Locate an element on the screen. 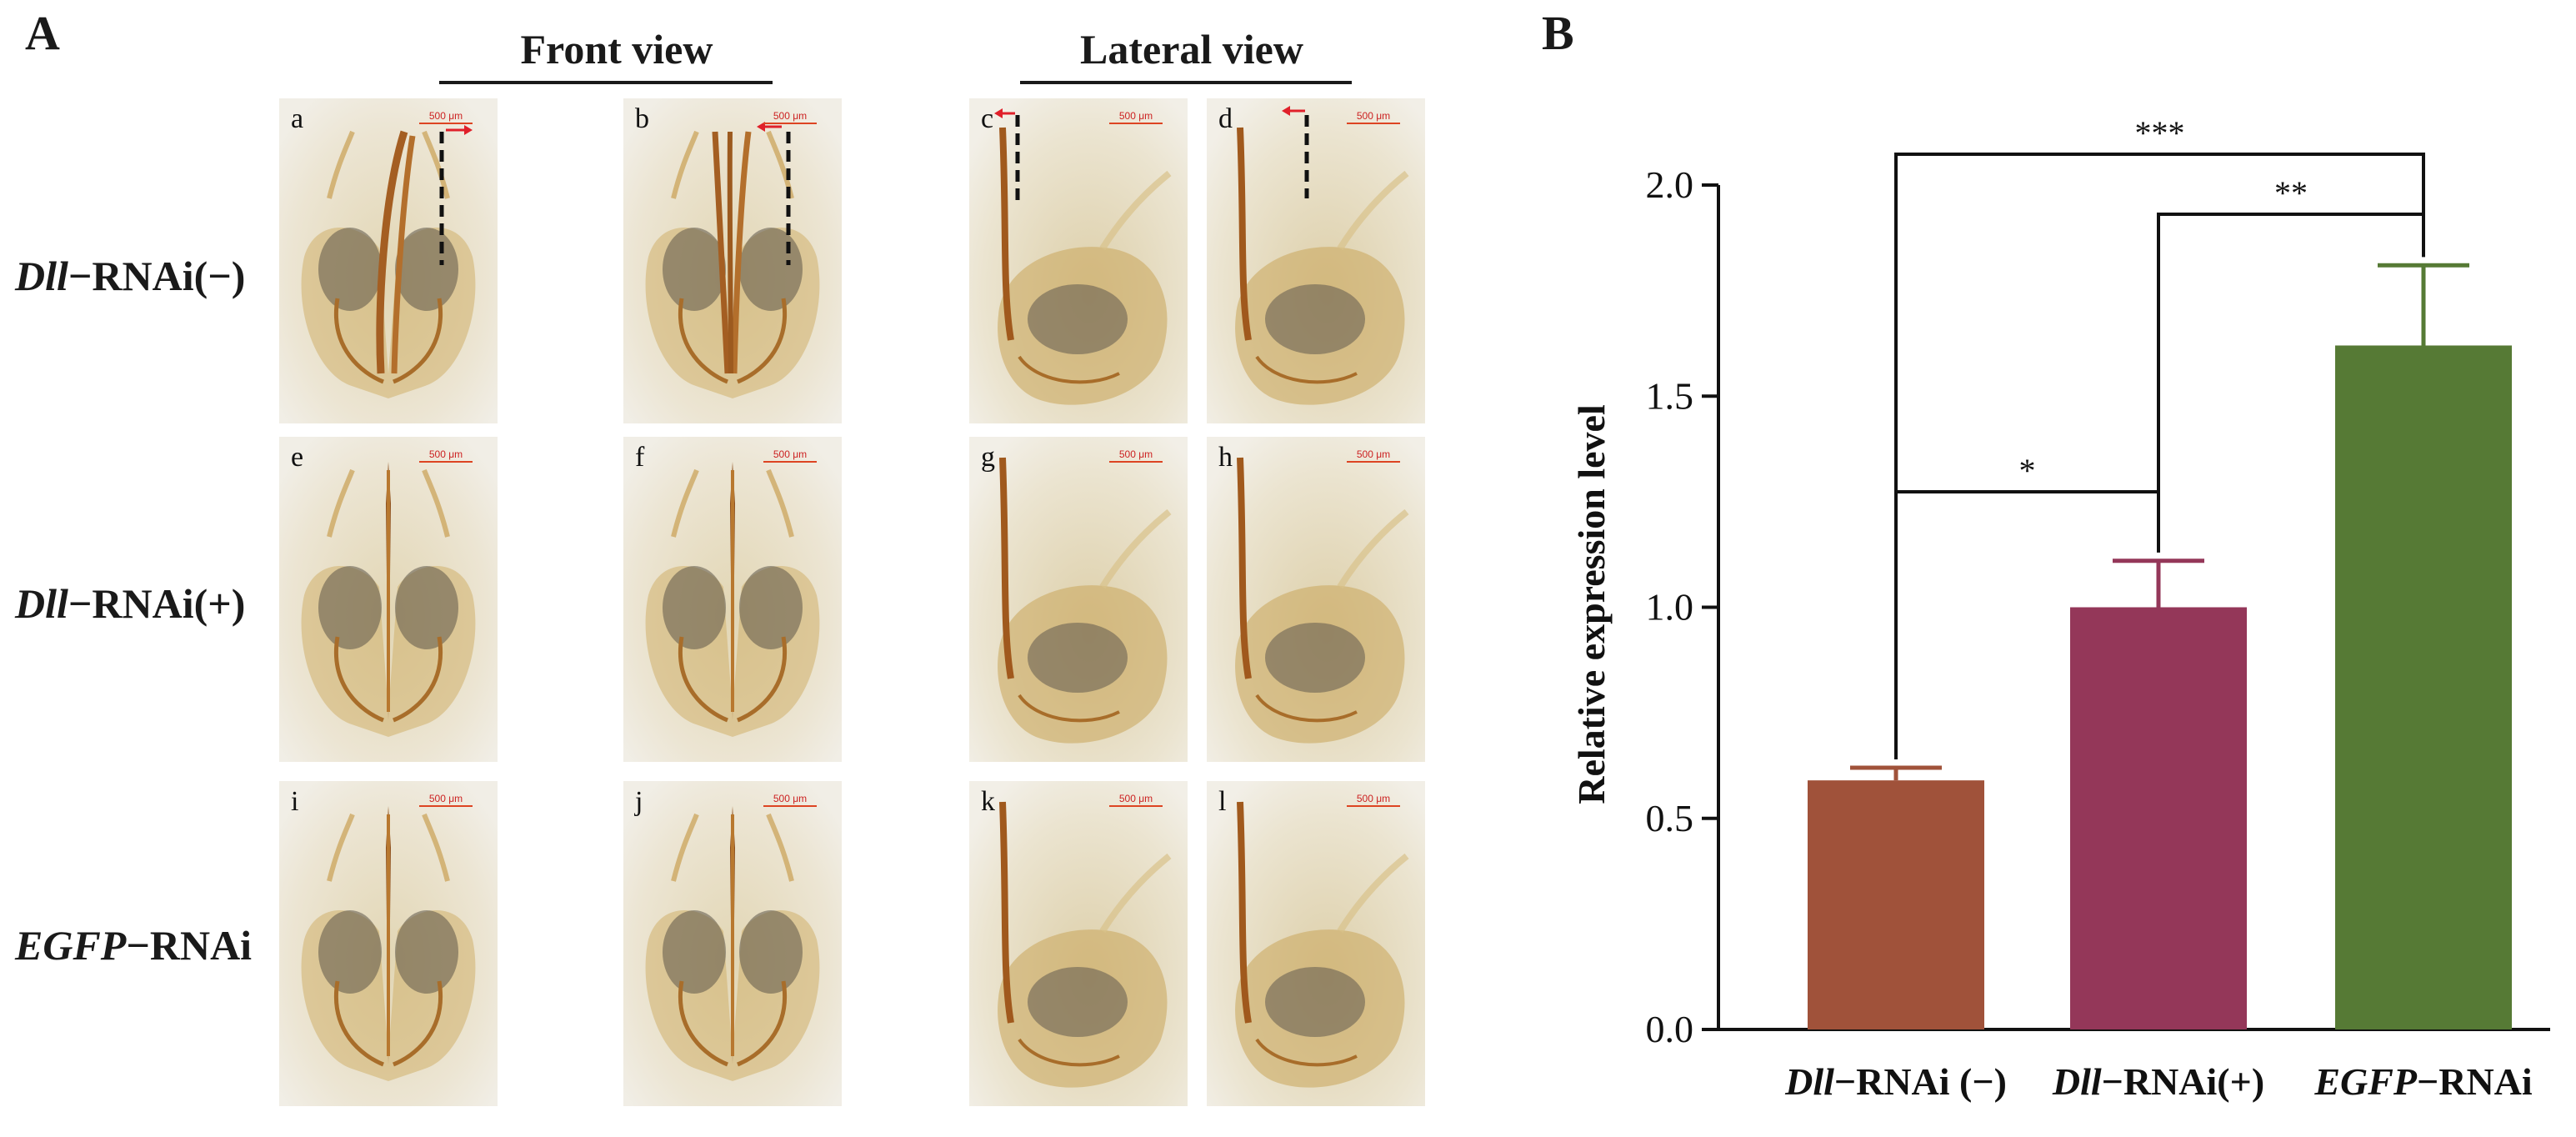 This screenshot has width=2576, height=1137. y-tick-label: 1.5 is located at coordinates (1670, 396).